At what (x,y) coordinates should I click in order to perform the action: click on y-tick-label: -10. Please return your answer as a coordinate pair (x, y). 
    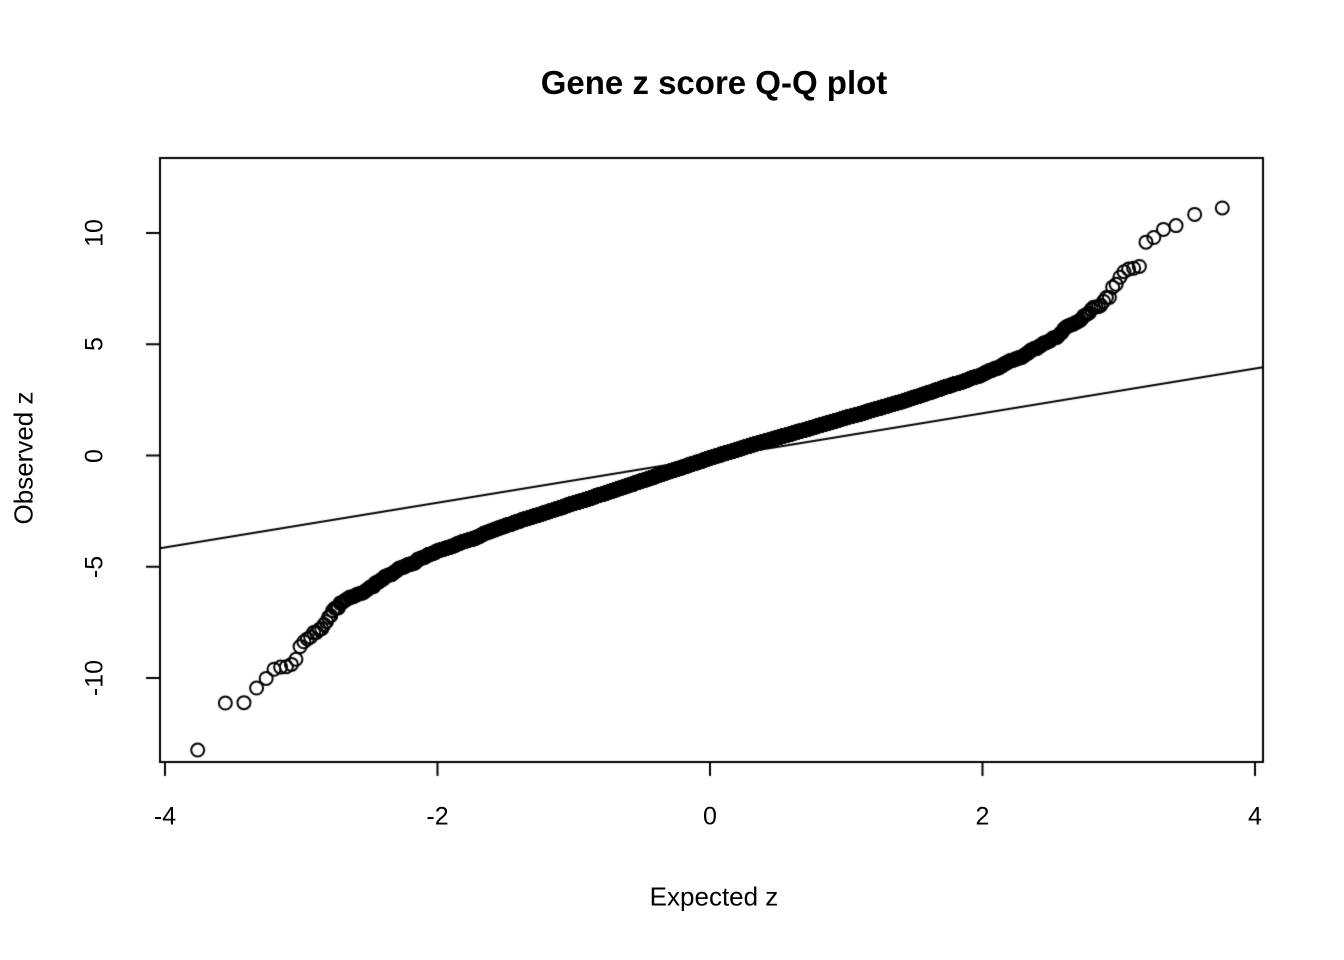
    Looking at the image, I should click on (94, 678).